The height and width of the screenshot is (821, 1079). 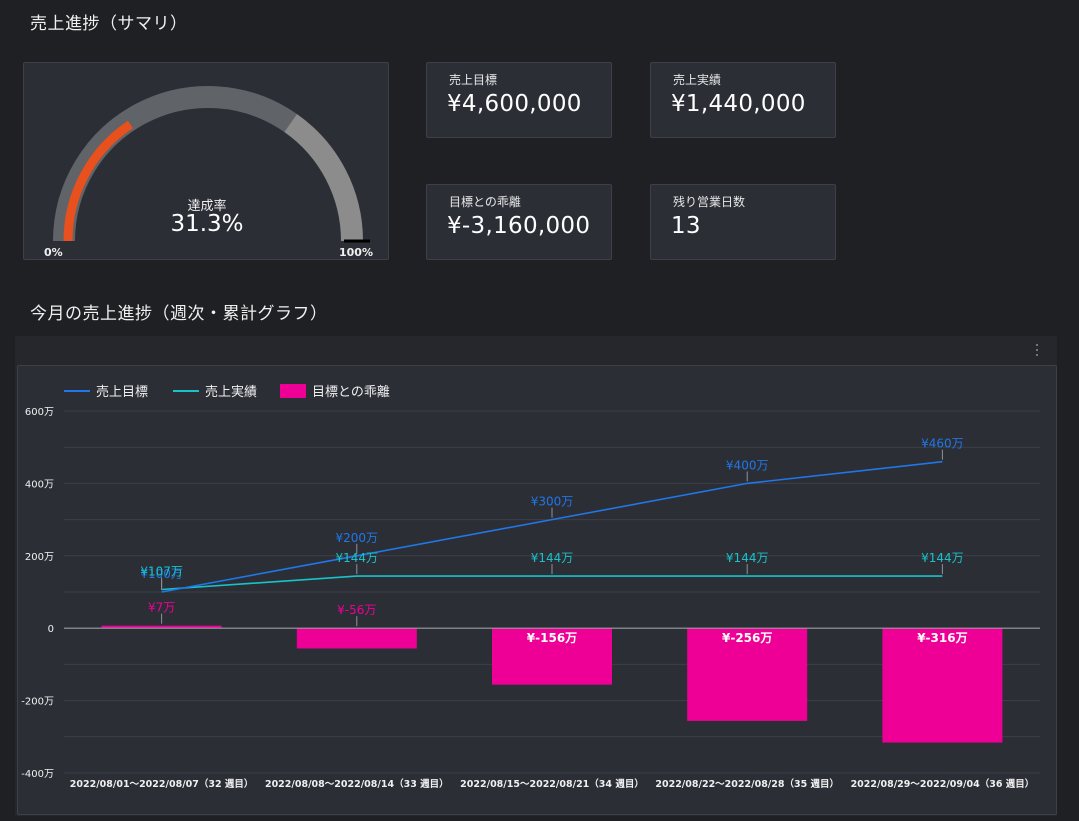 What do you see at coordinates (747, 465) in the screenshot?
I see `target-data-label: ¥400万` at bounding box center [747, 465].